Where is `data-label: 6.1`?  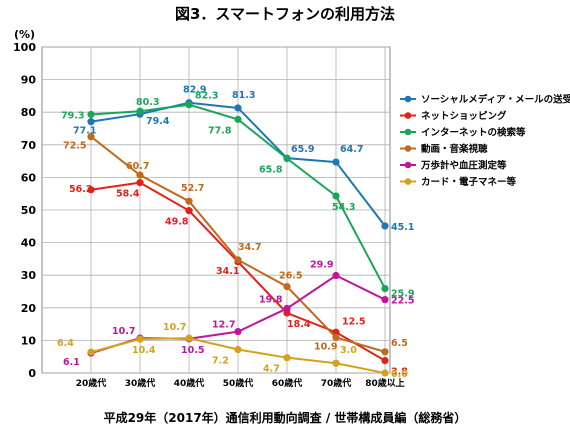 data-label: 6.1 is located at coordinates (71, 362).